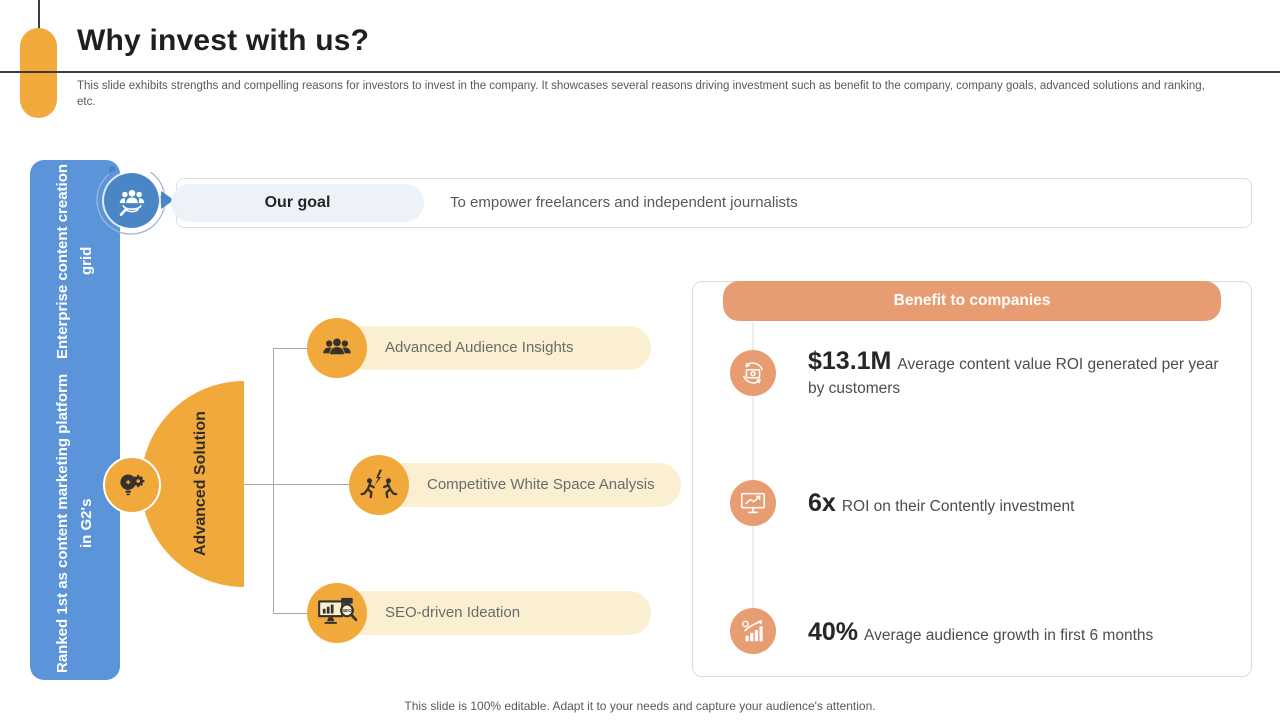 The height and width of the screenshot is (720, 1280). What do you see at coordinates (337, 348) in the screenshot?
I see `audience-group-icon` at bounding box center [337, 348].